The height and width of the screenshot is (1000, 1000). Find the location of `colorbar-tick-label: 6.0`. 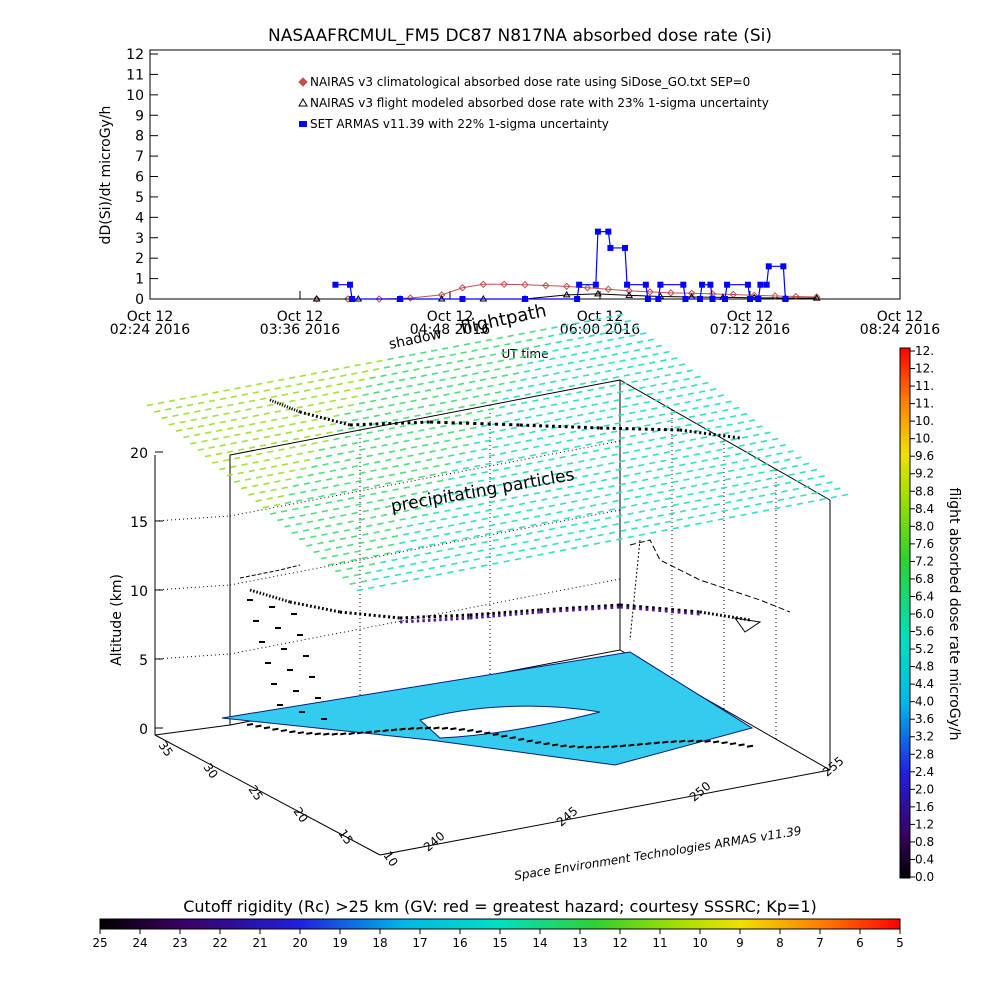

colorbar-tick-label: 6.0 is located at coordinates (924, 614).